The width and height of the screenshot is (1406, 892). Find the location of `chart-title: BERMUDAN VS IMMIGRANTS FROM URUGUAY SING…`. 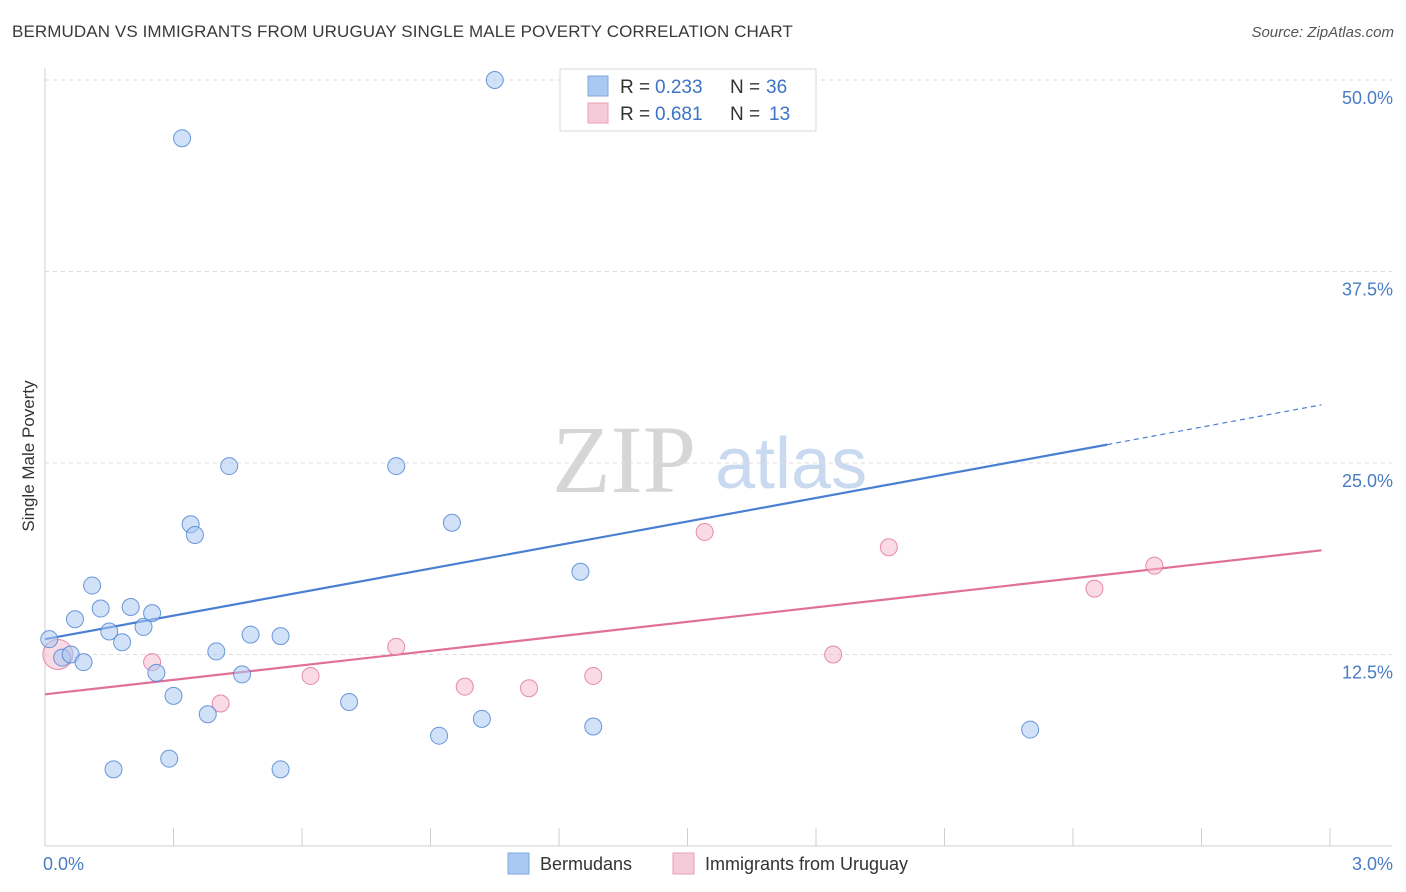

chart-title: BERMUDAN VS IMMIGRANTS FROM URUGUAY SING… is located at coordinates (402, 31).